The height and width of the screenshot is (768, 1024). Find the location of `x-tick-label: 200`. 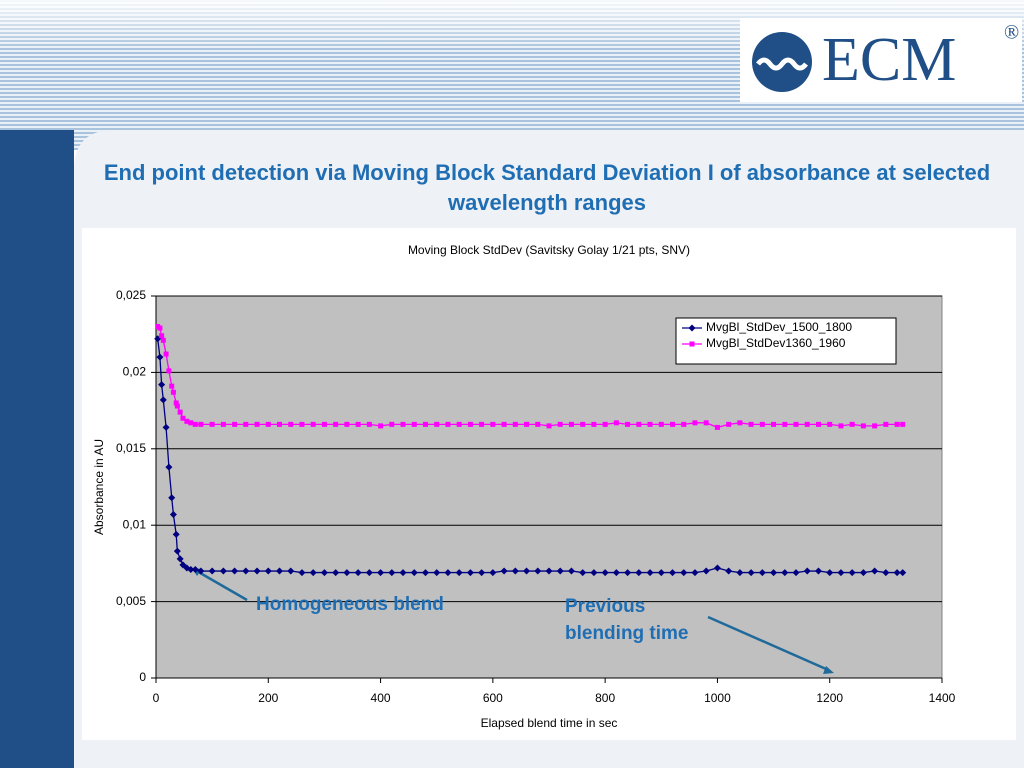

x-tick-label: 200 is located at coordinates (268, 698).